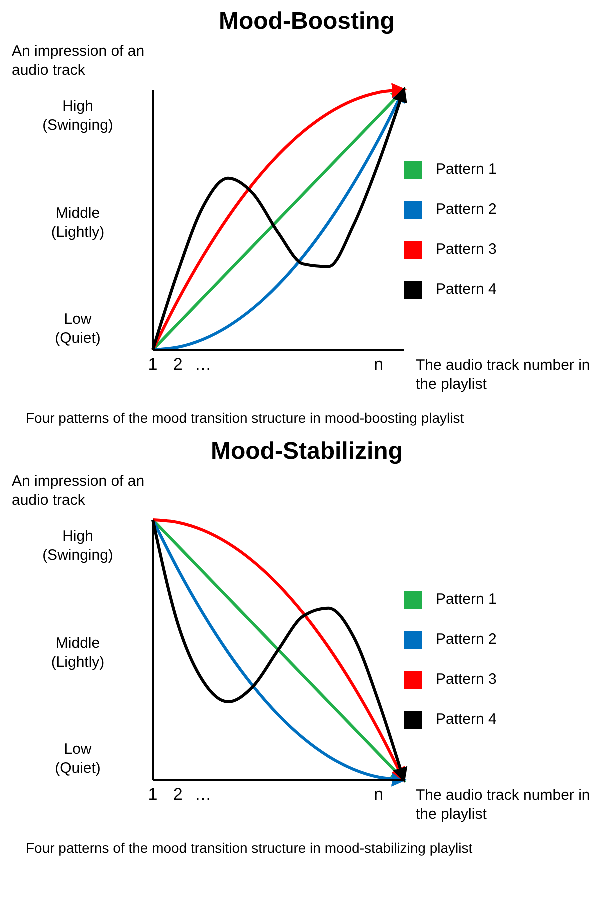  I want to click on text: Four patterns of the mood transition structure in mood-stabilizing playlist, so click(250, 848).